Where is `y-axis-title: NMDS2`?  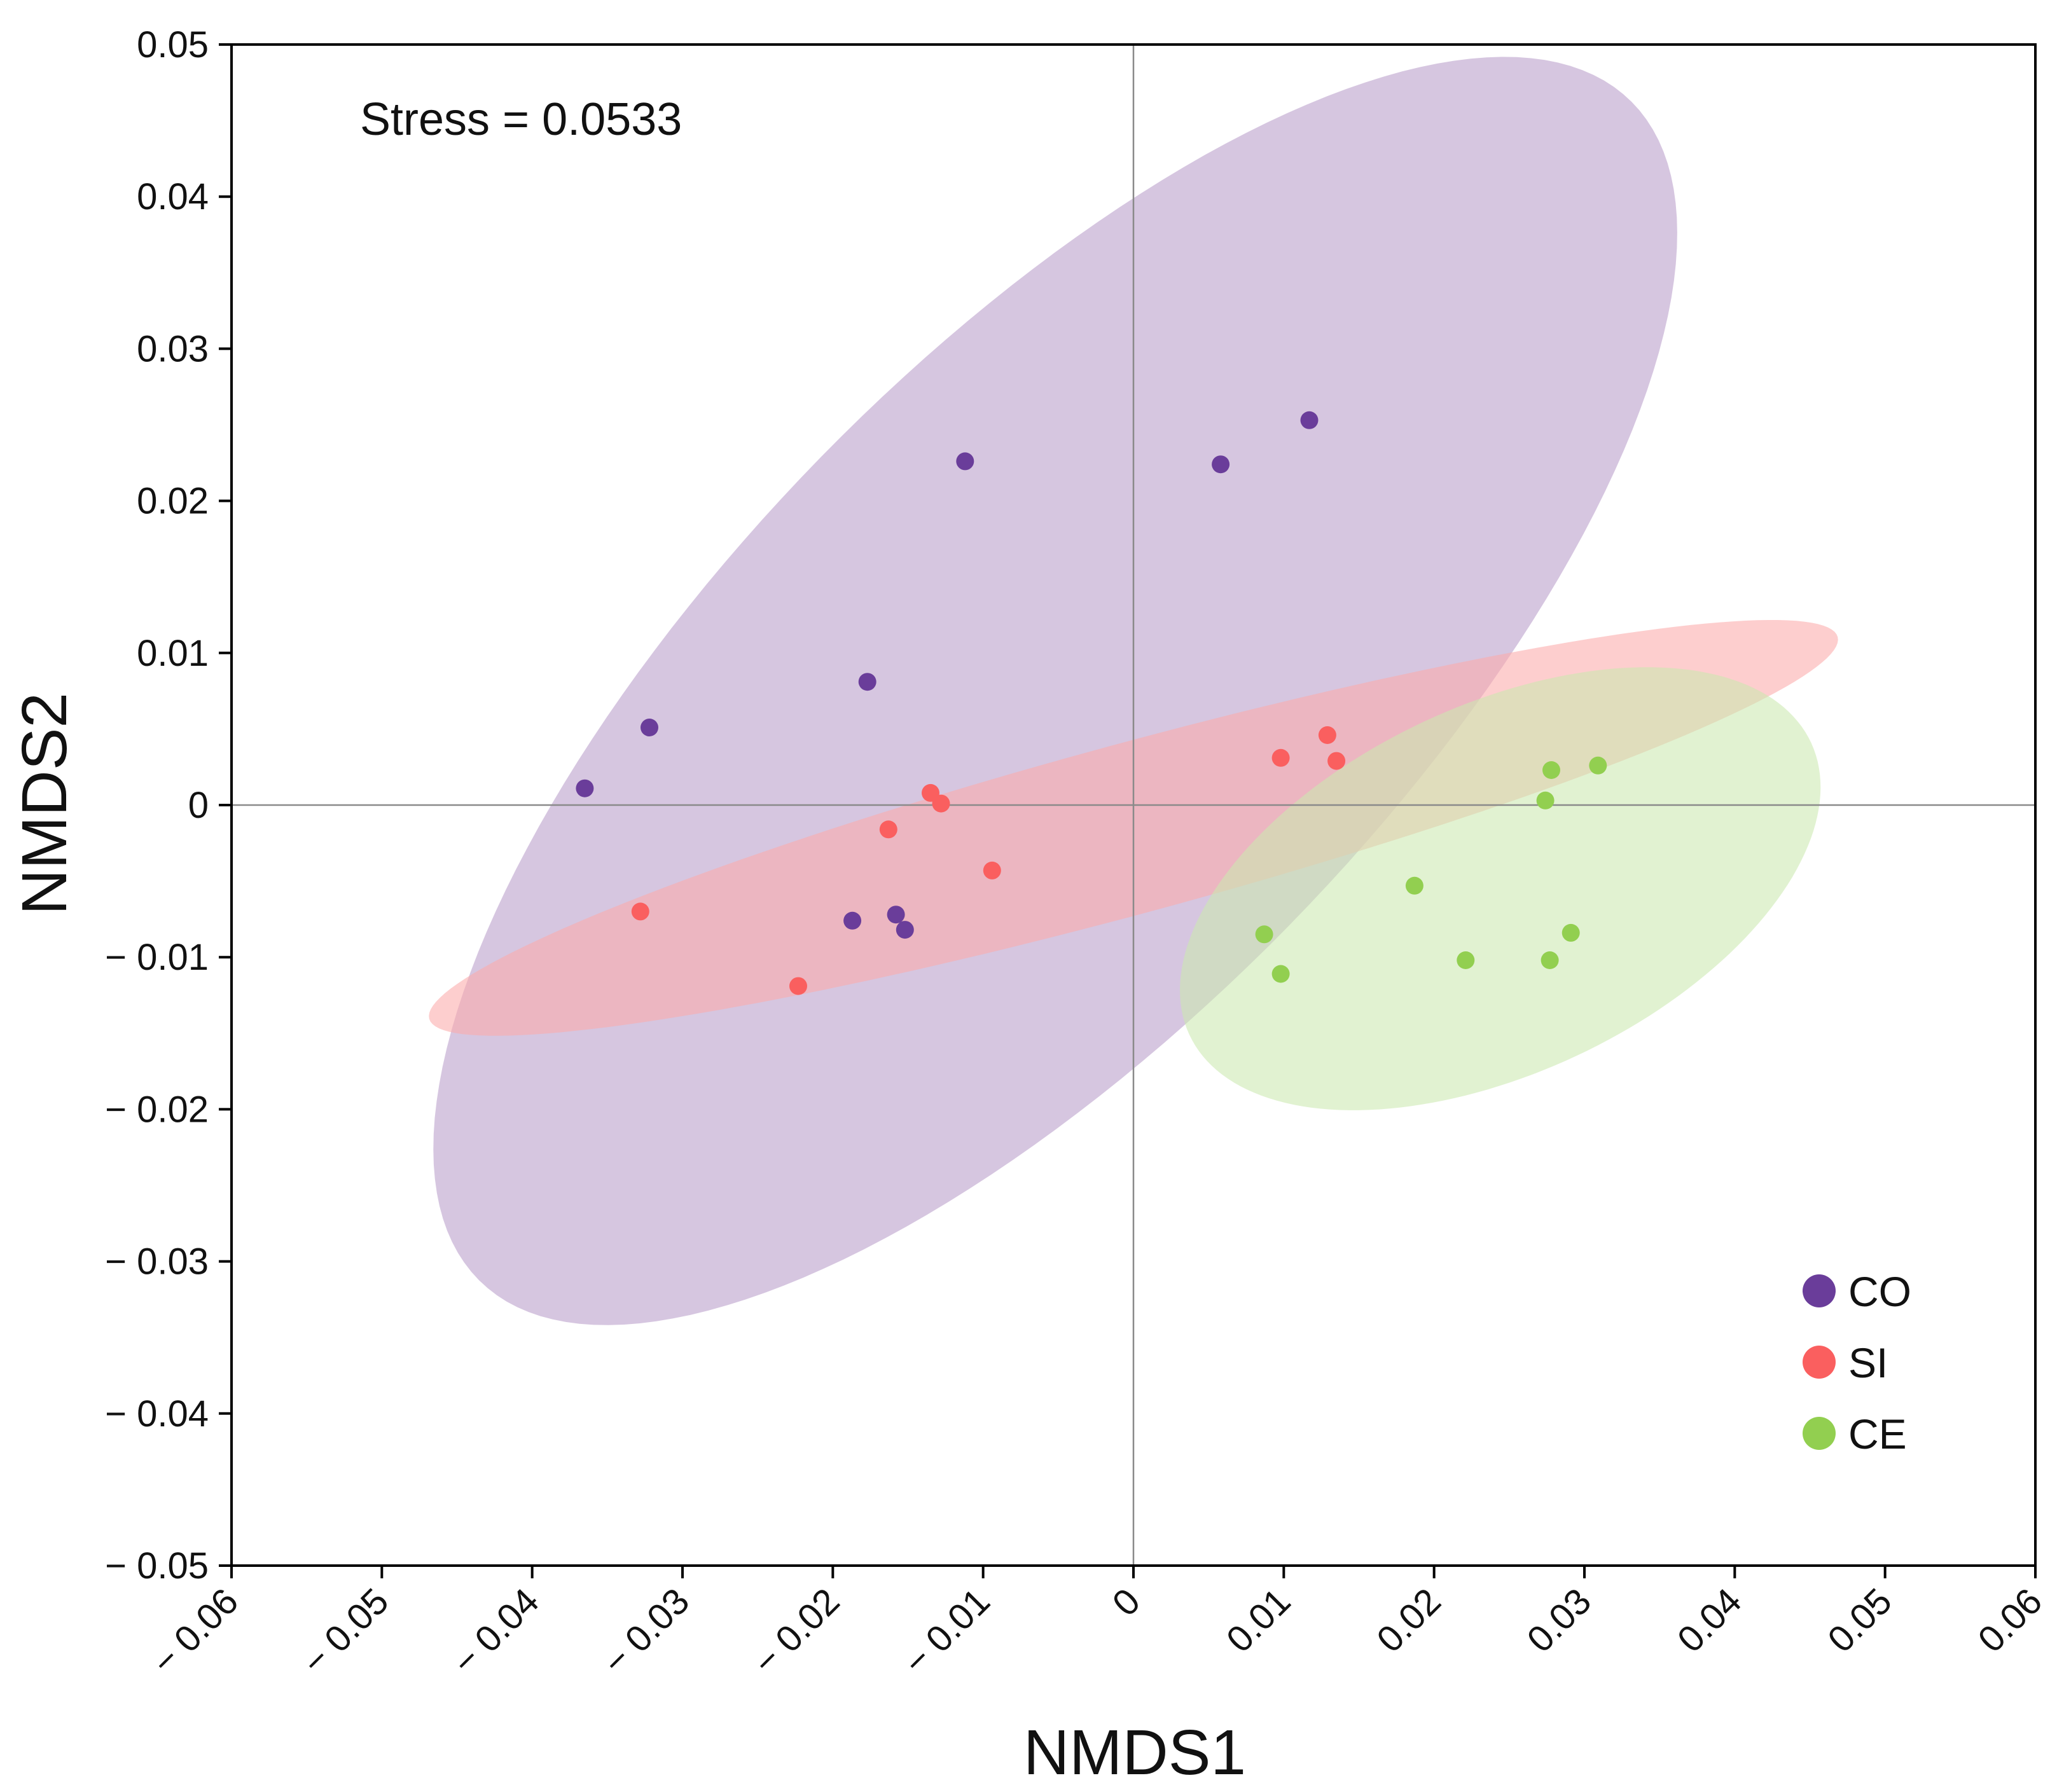
y-axis-title: NMDS2 is located at coordinates (45, 804).